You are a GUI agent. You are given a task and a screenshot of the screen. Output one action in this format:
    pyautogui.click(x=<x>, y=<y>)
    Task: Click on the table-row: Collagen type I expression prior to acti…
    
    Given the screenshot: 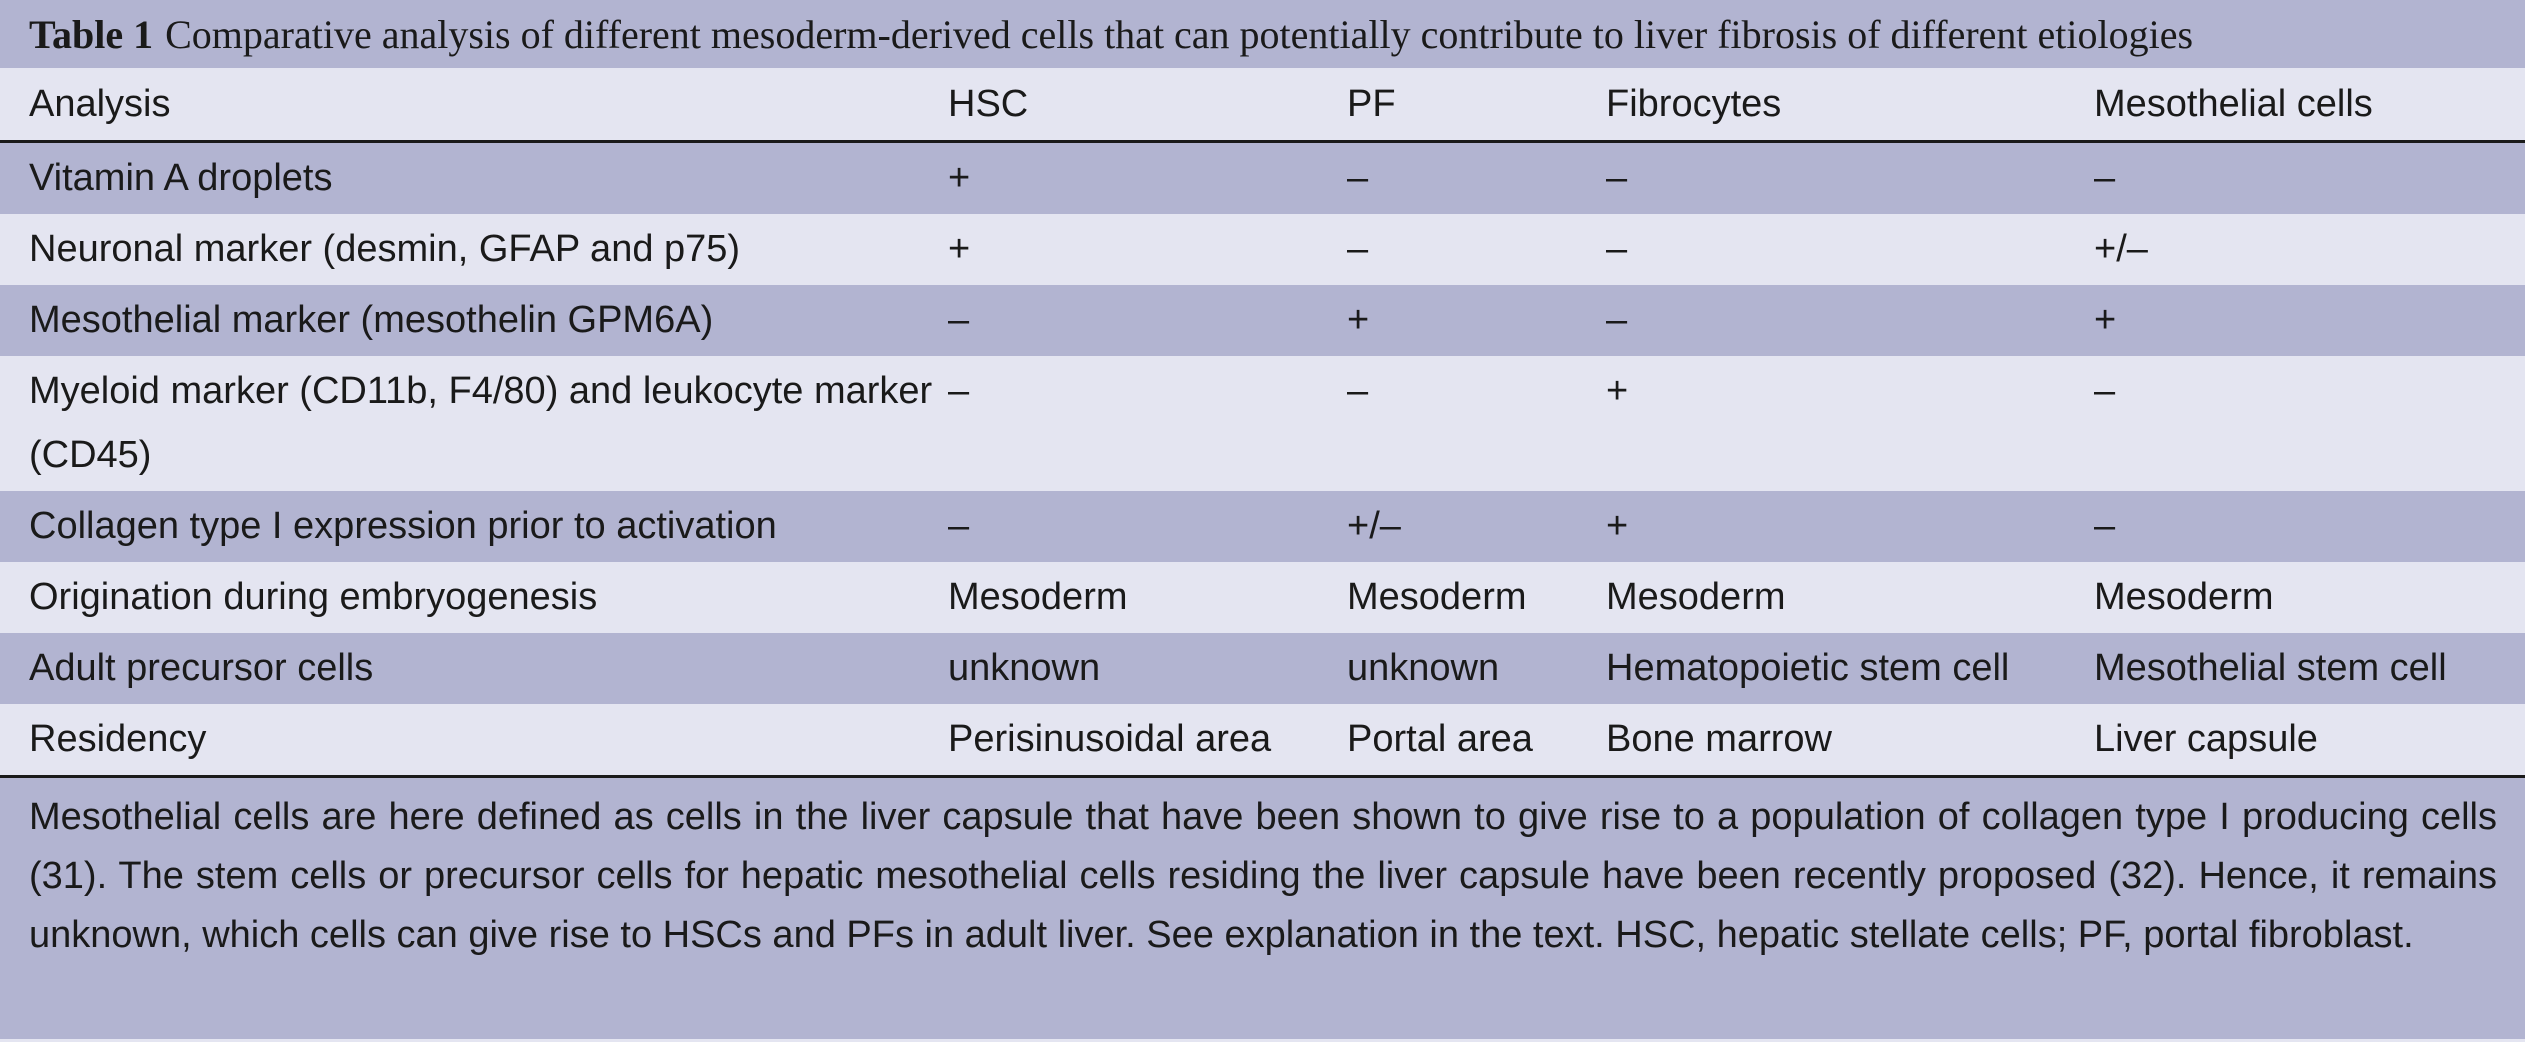 What is the action you would take?
    pyautogui.click(x=1262, y=526)
    